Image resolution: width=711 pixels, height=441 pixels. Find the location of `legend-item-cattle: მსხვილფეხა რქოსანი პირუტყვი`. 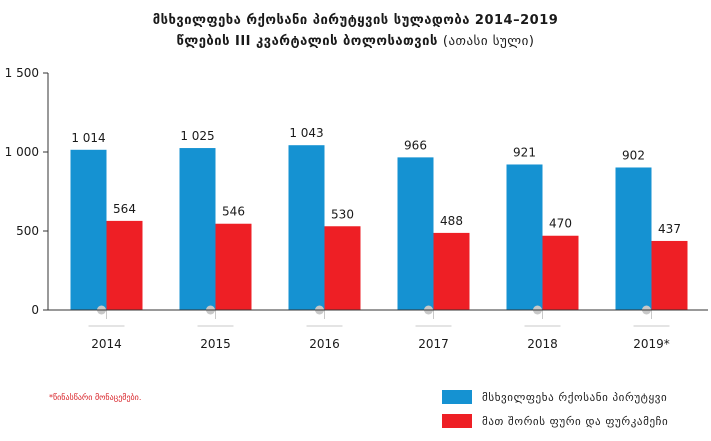

legend-item-cattle: მსხვილფეხა რქოსანი პირუტყვი is located at coordinates (555, 397).